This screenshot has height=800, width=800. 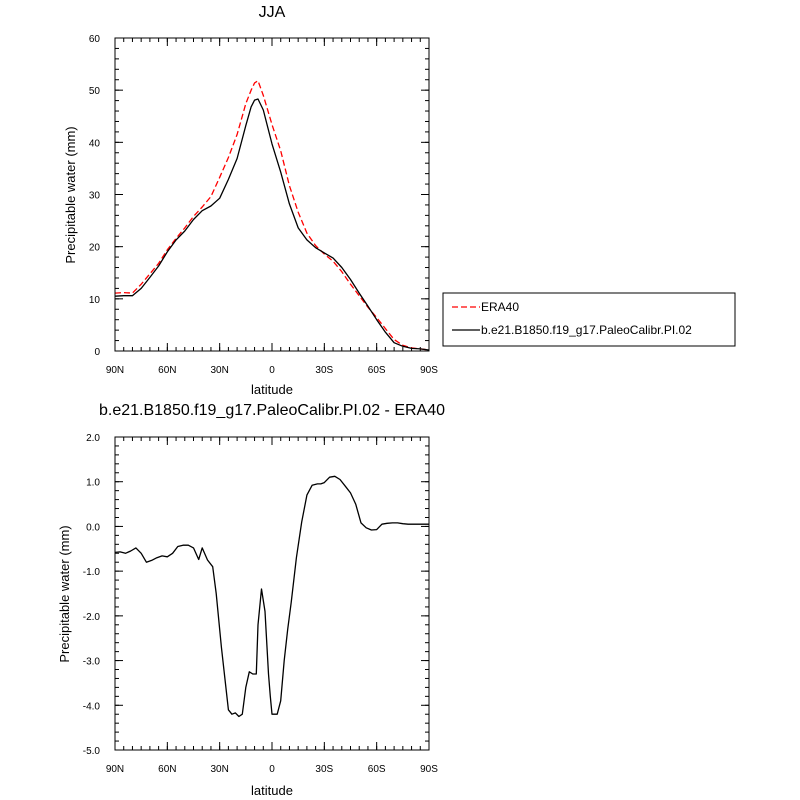 What do you see at coordinates (219, 769) in the screenshot?
I see `bottom-x-tick-label: 30N` at bounding box center [219, 769].